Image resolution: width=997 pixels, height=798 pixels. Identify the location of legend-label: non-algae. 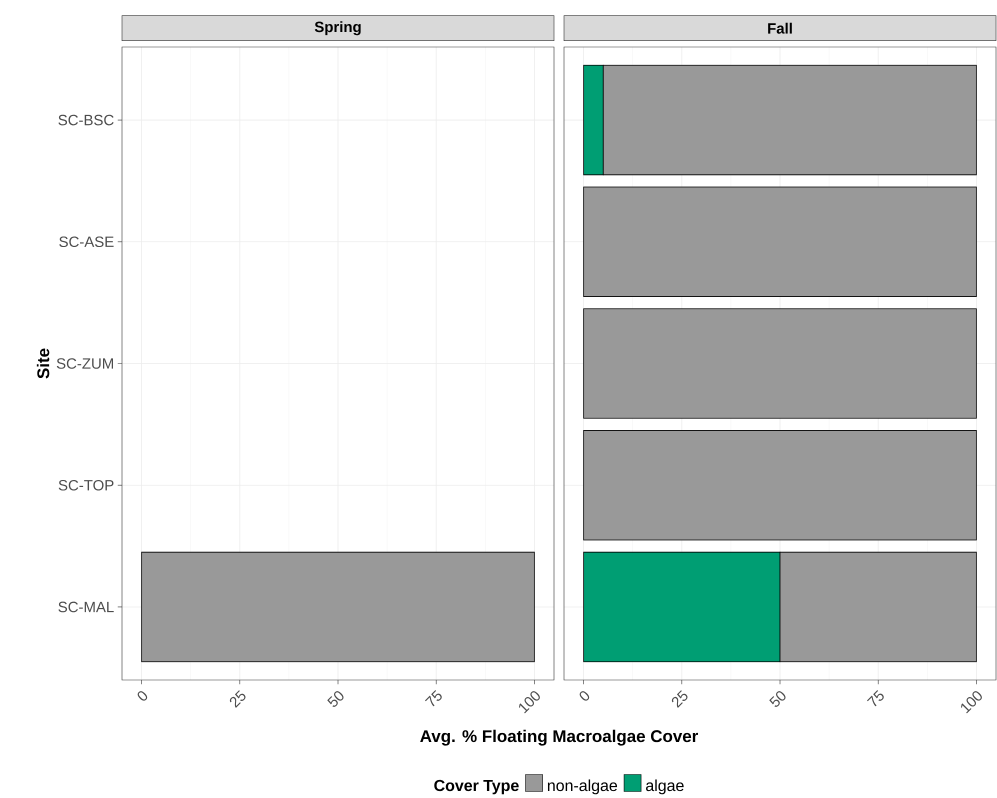
(583, 787).